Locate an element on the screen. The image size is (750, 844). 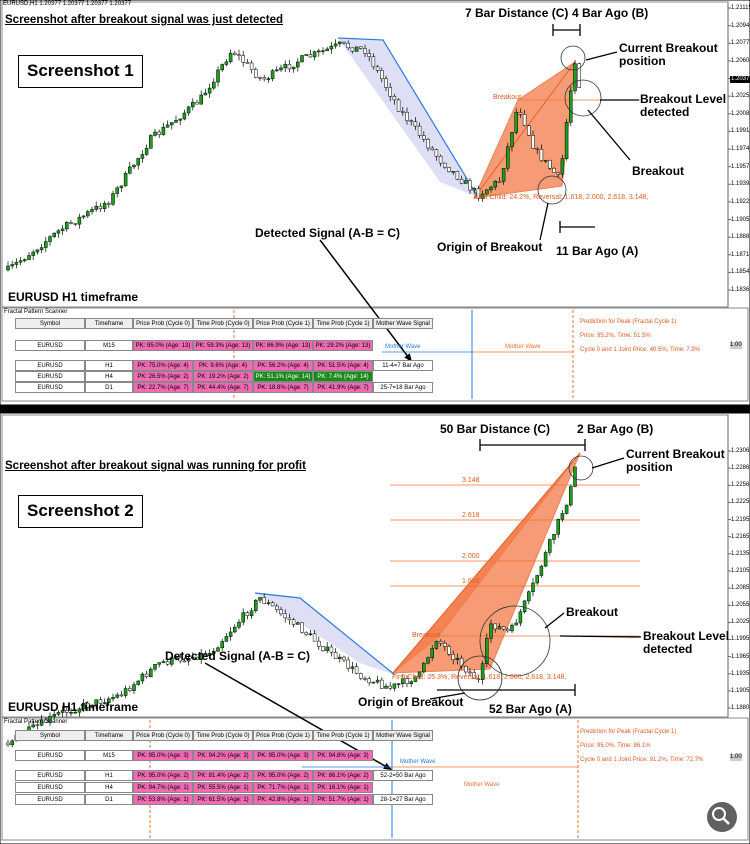
arrow-head is located at coordinates (387, 766).